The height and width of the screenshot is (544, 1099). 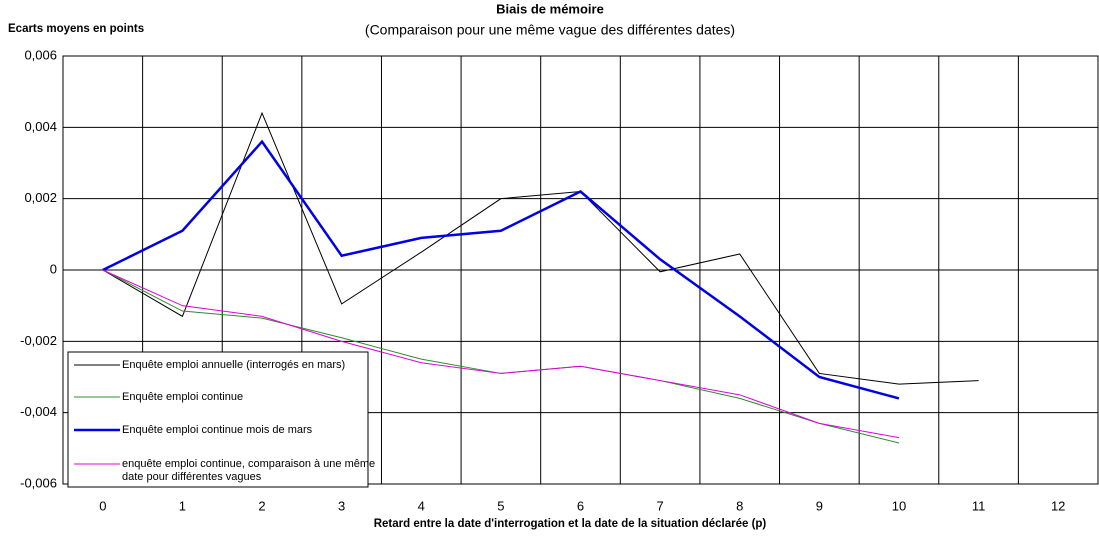 I want to click on x-tick-label: 3, so click(x=341, y=505).